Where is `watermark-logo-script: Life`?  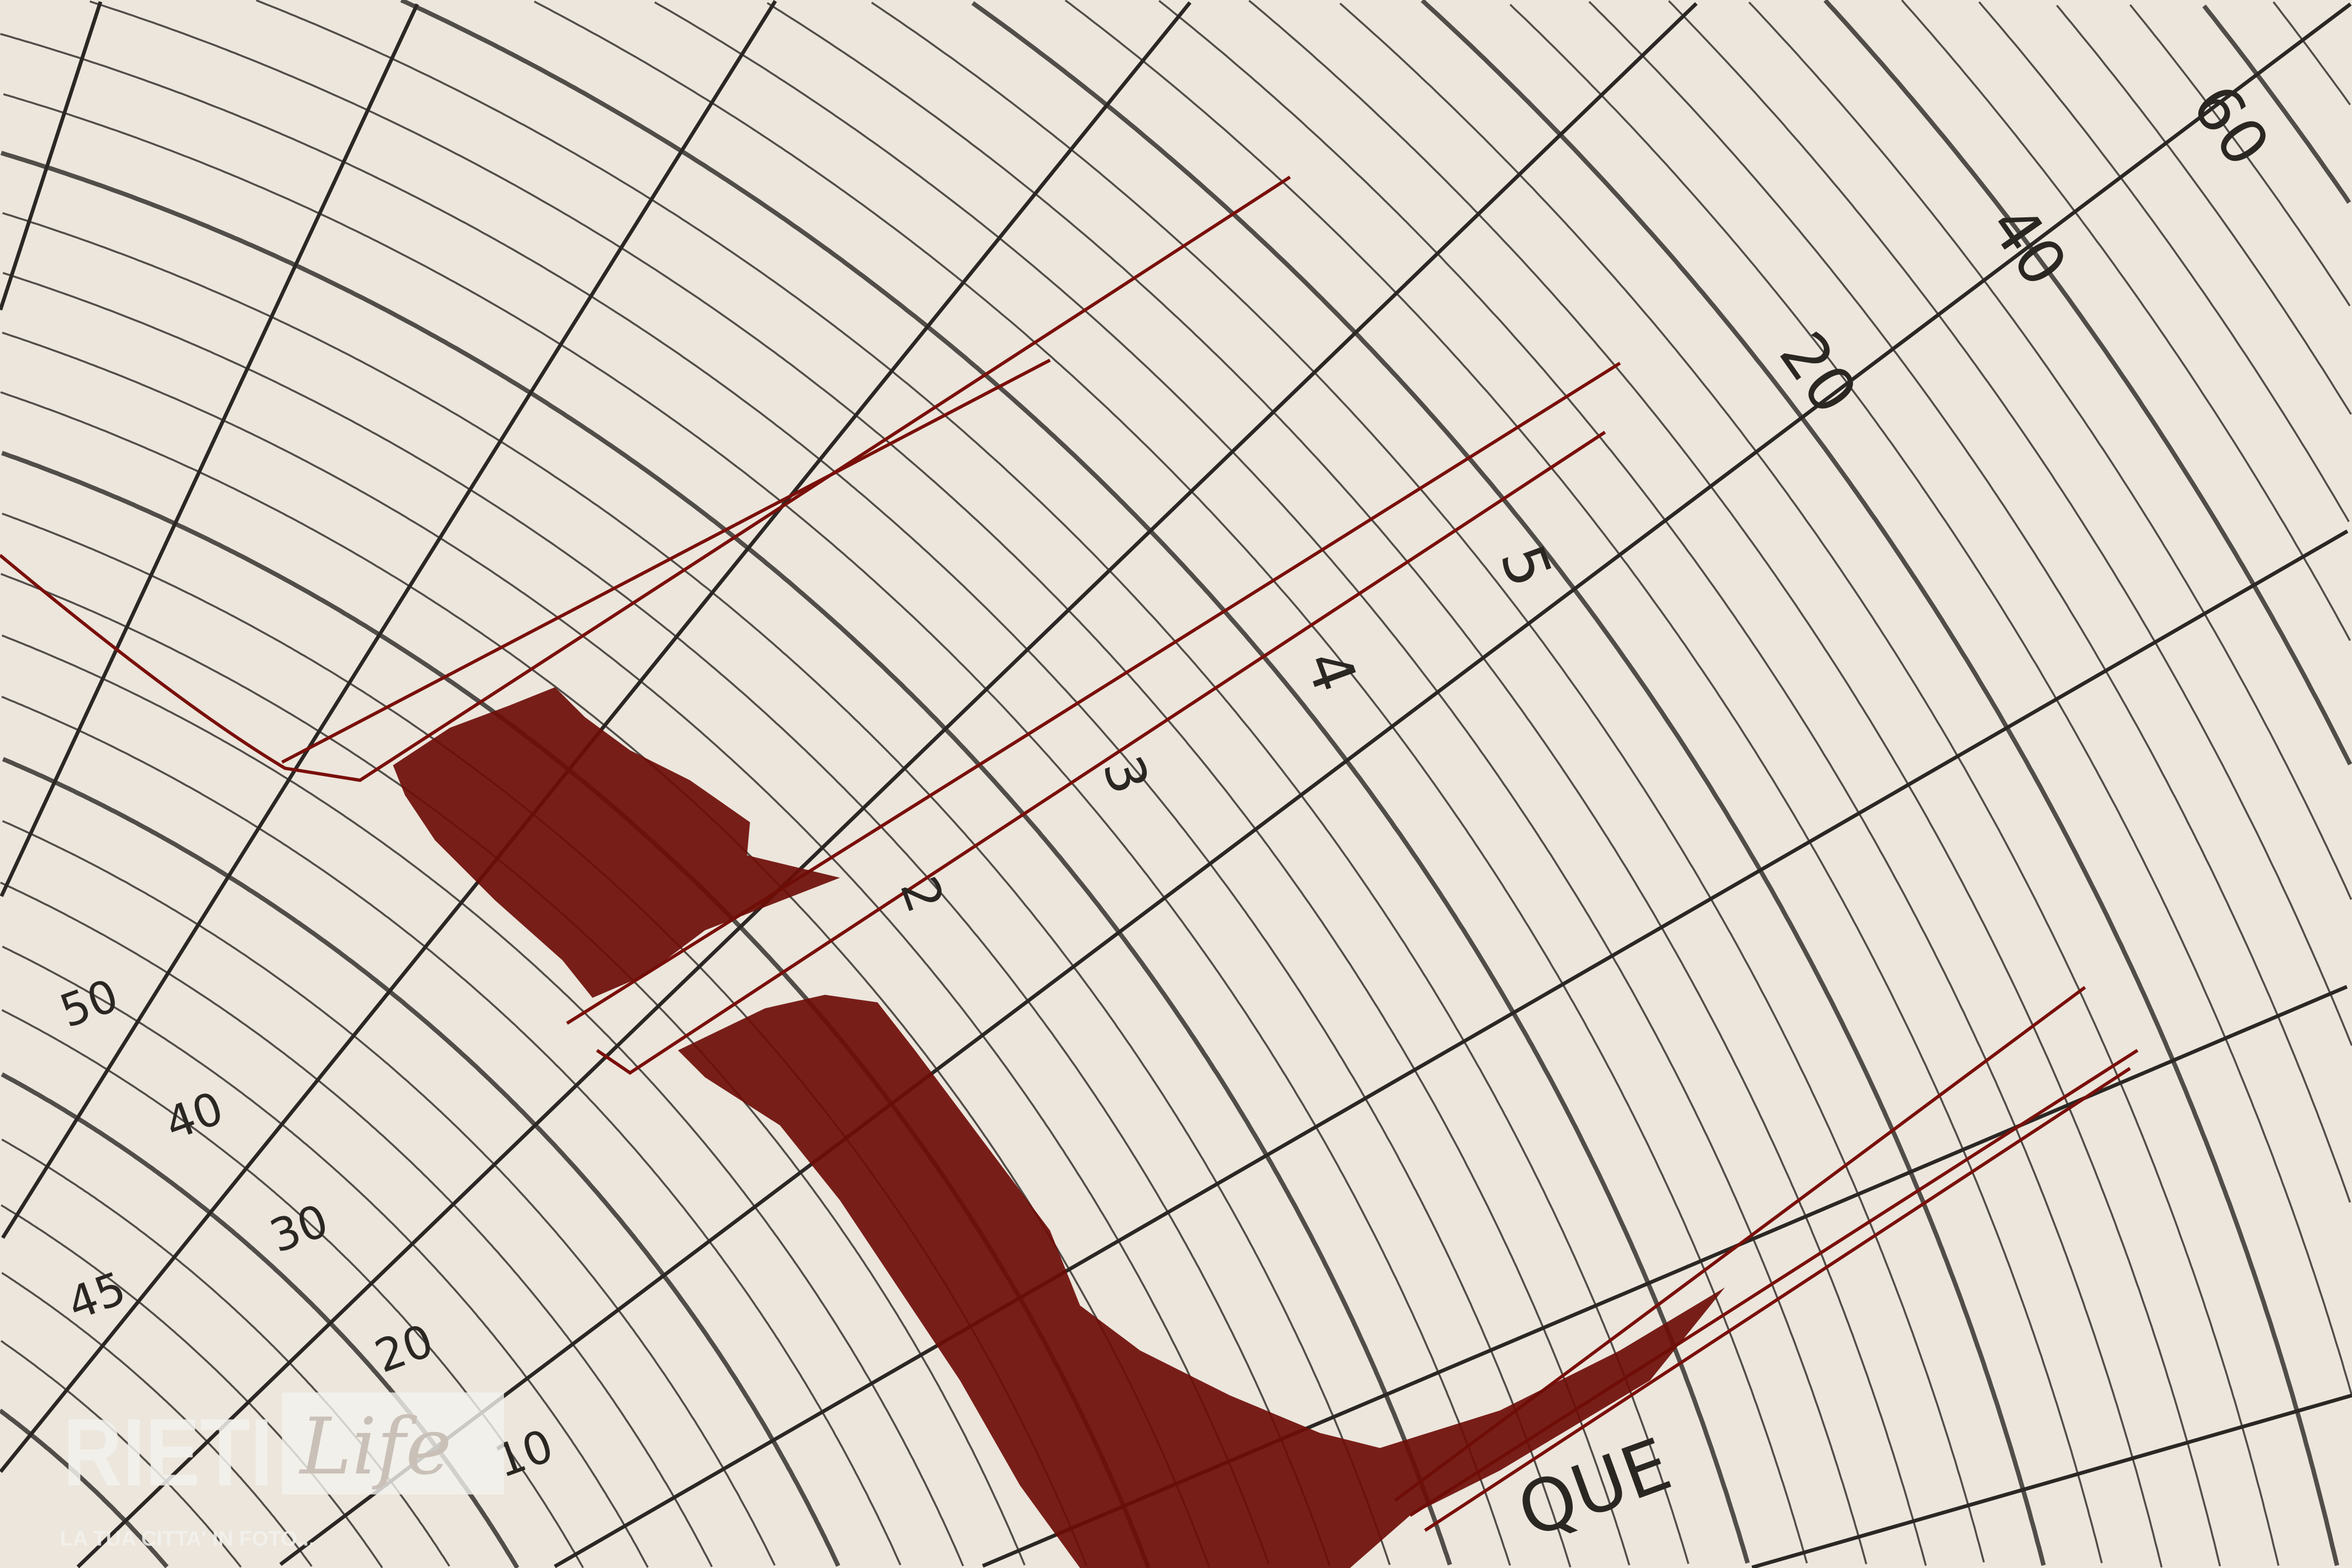
watermark-logo-script: Life is located at coordinates (374, 1447).